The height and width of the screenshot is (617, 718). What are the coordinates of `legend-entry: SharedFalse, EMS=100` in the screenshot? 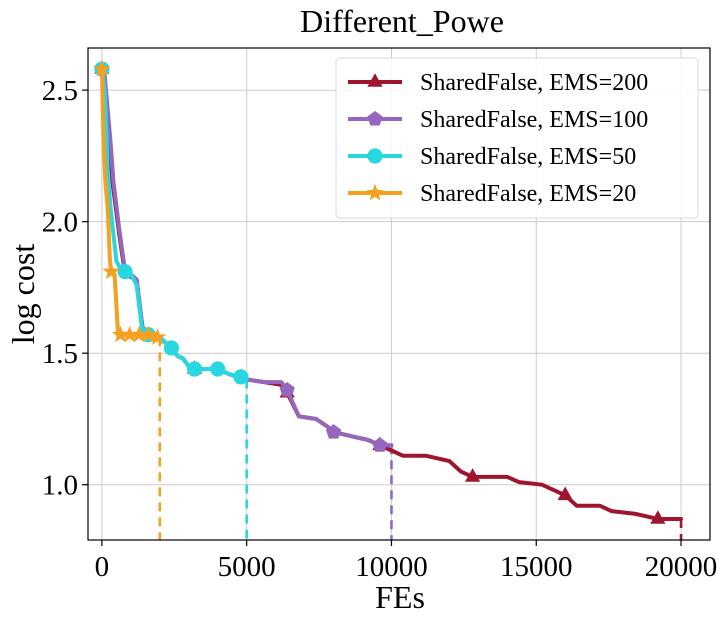 It's located at (498, 120).